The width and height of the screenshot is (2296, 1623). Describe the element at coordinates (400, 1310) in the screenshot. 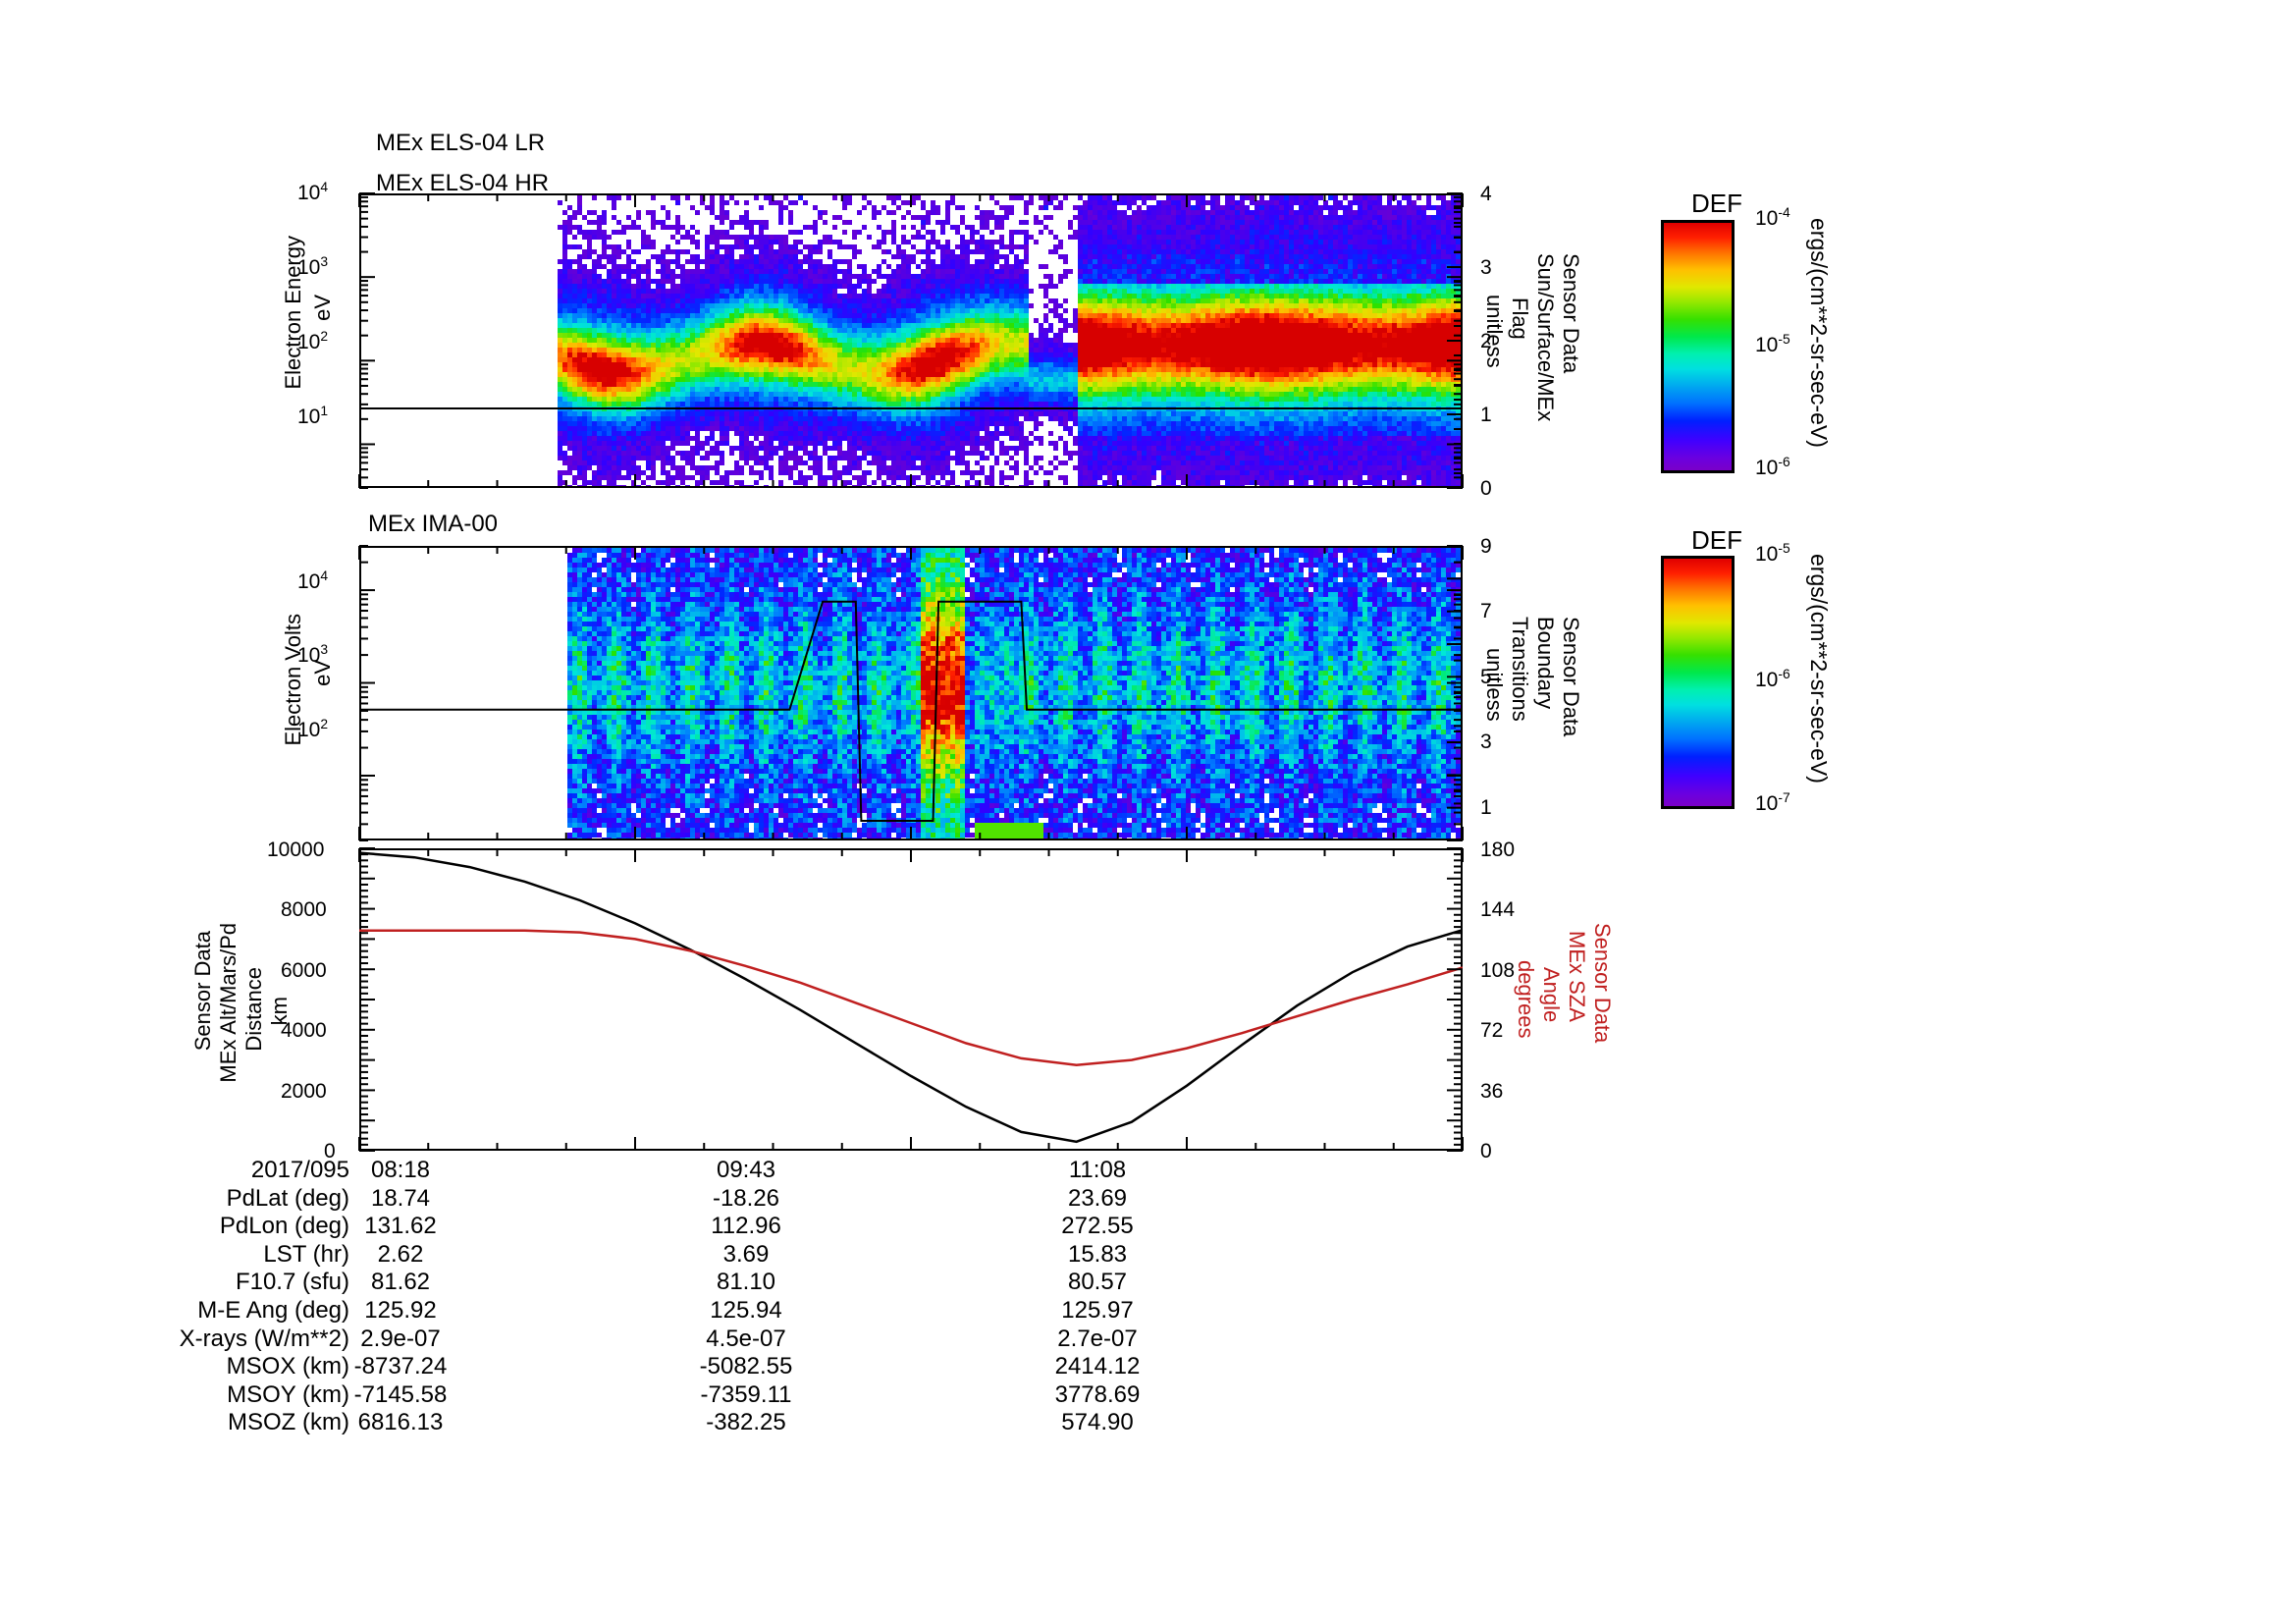

I see `info-cell: 125.92` at that location.